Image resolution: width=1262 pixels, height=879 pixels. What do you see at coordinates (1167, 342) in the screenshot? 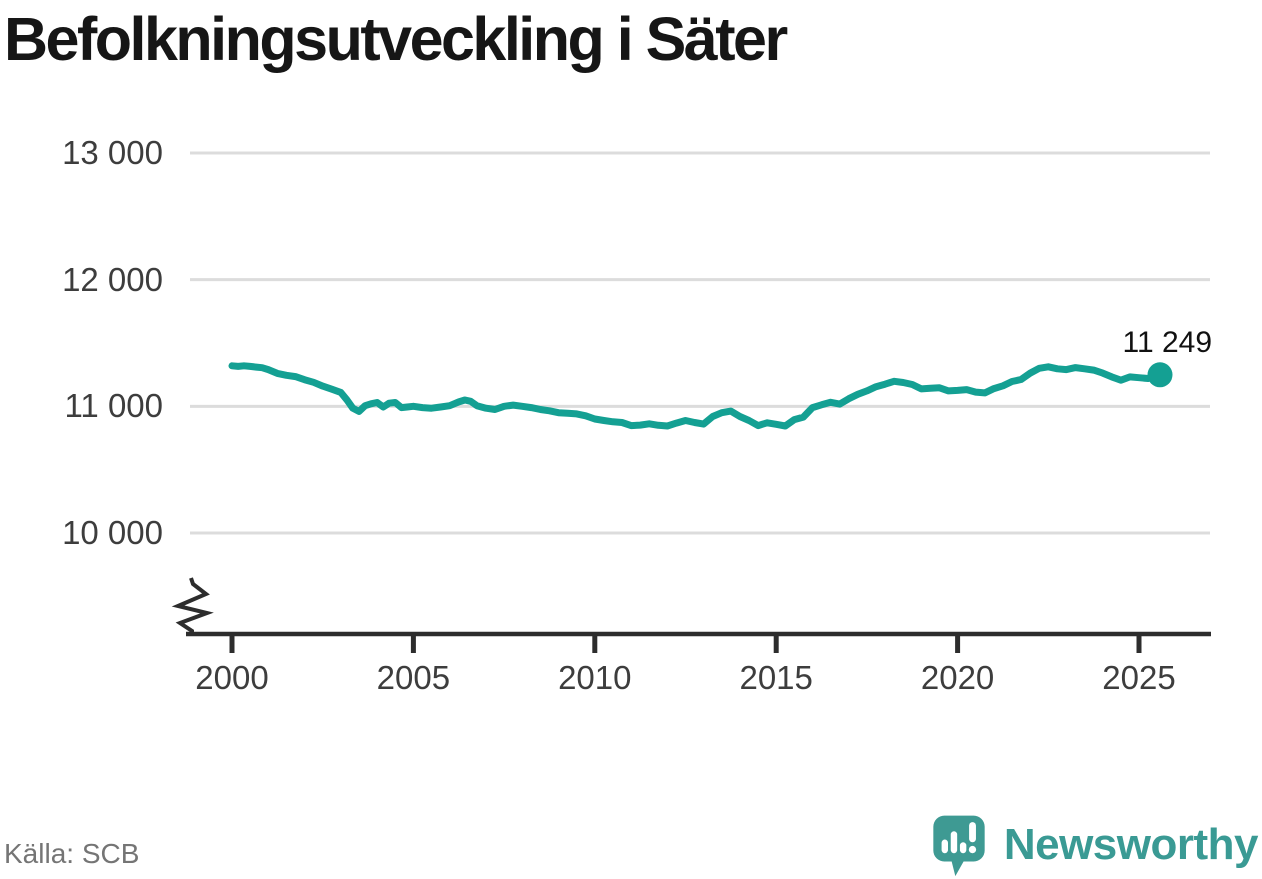
I see `latest-value-label: 11 249` at bounding box center [1167, 342].